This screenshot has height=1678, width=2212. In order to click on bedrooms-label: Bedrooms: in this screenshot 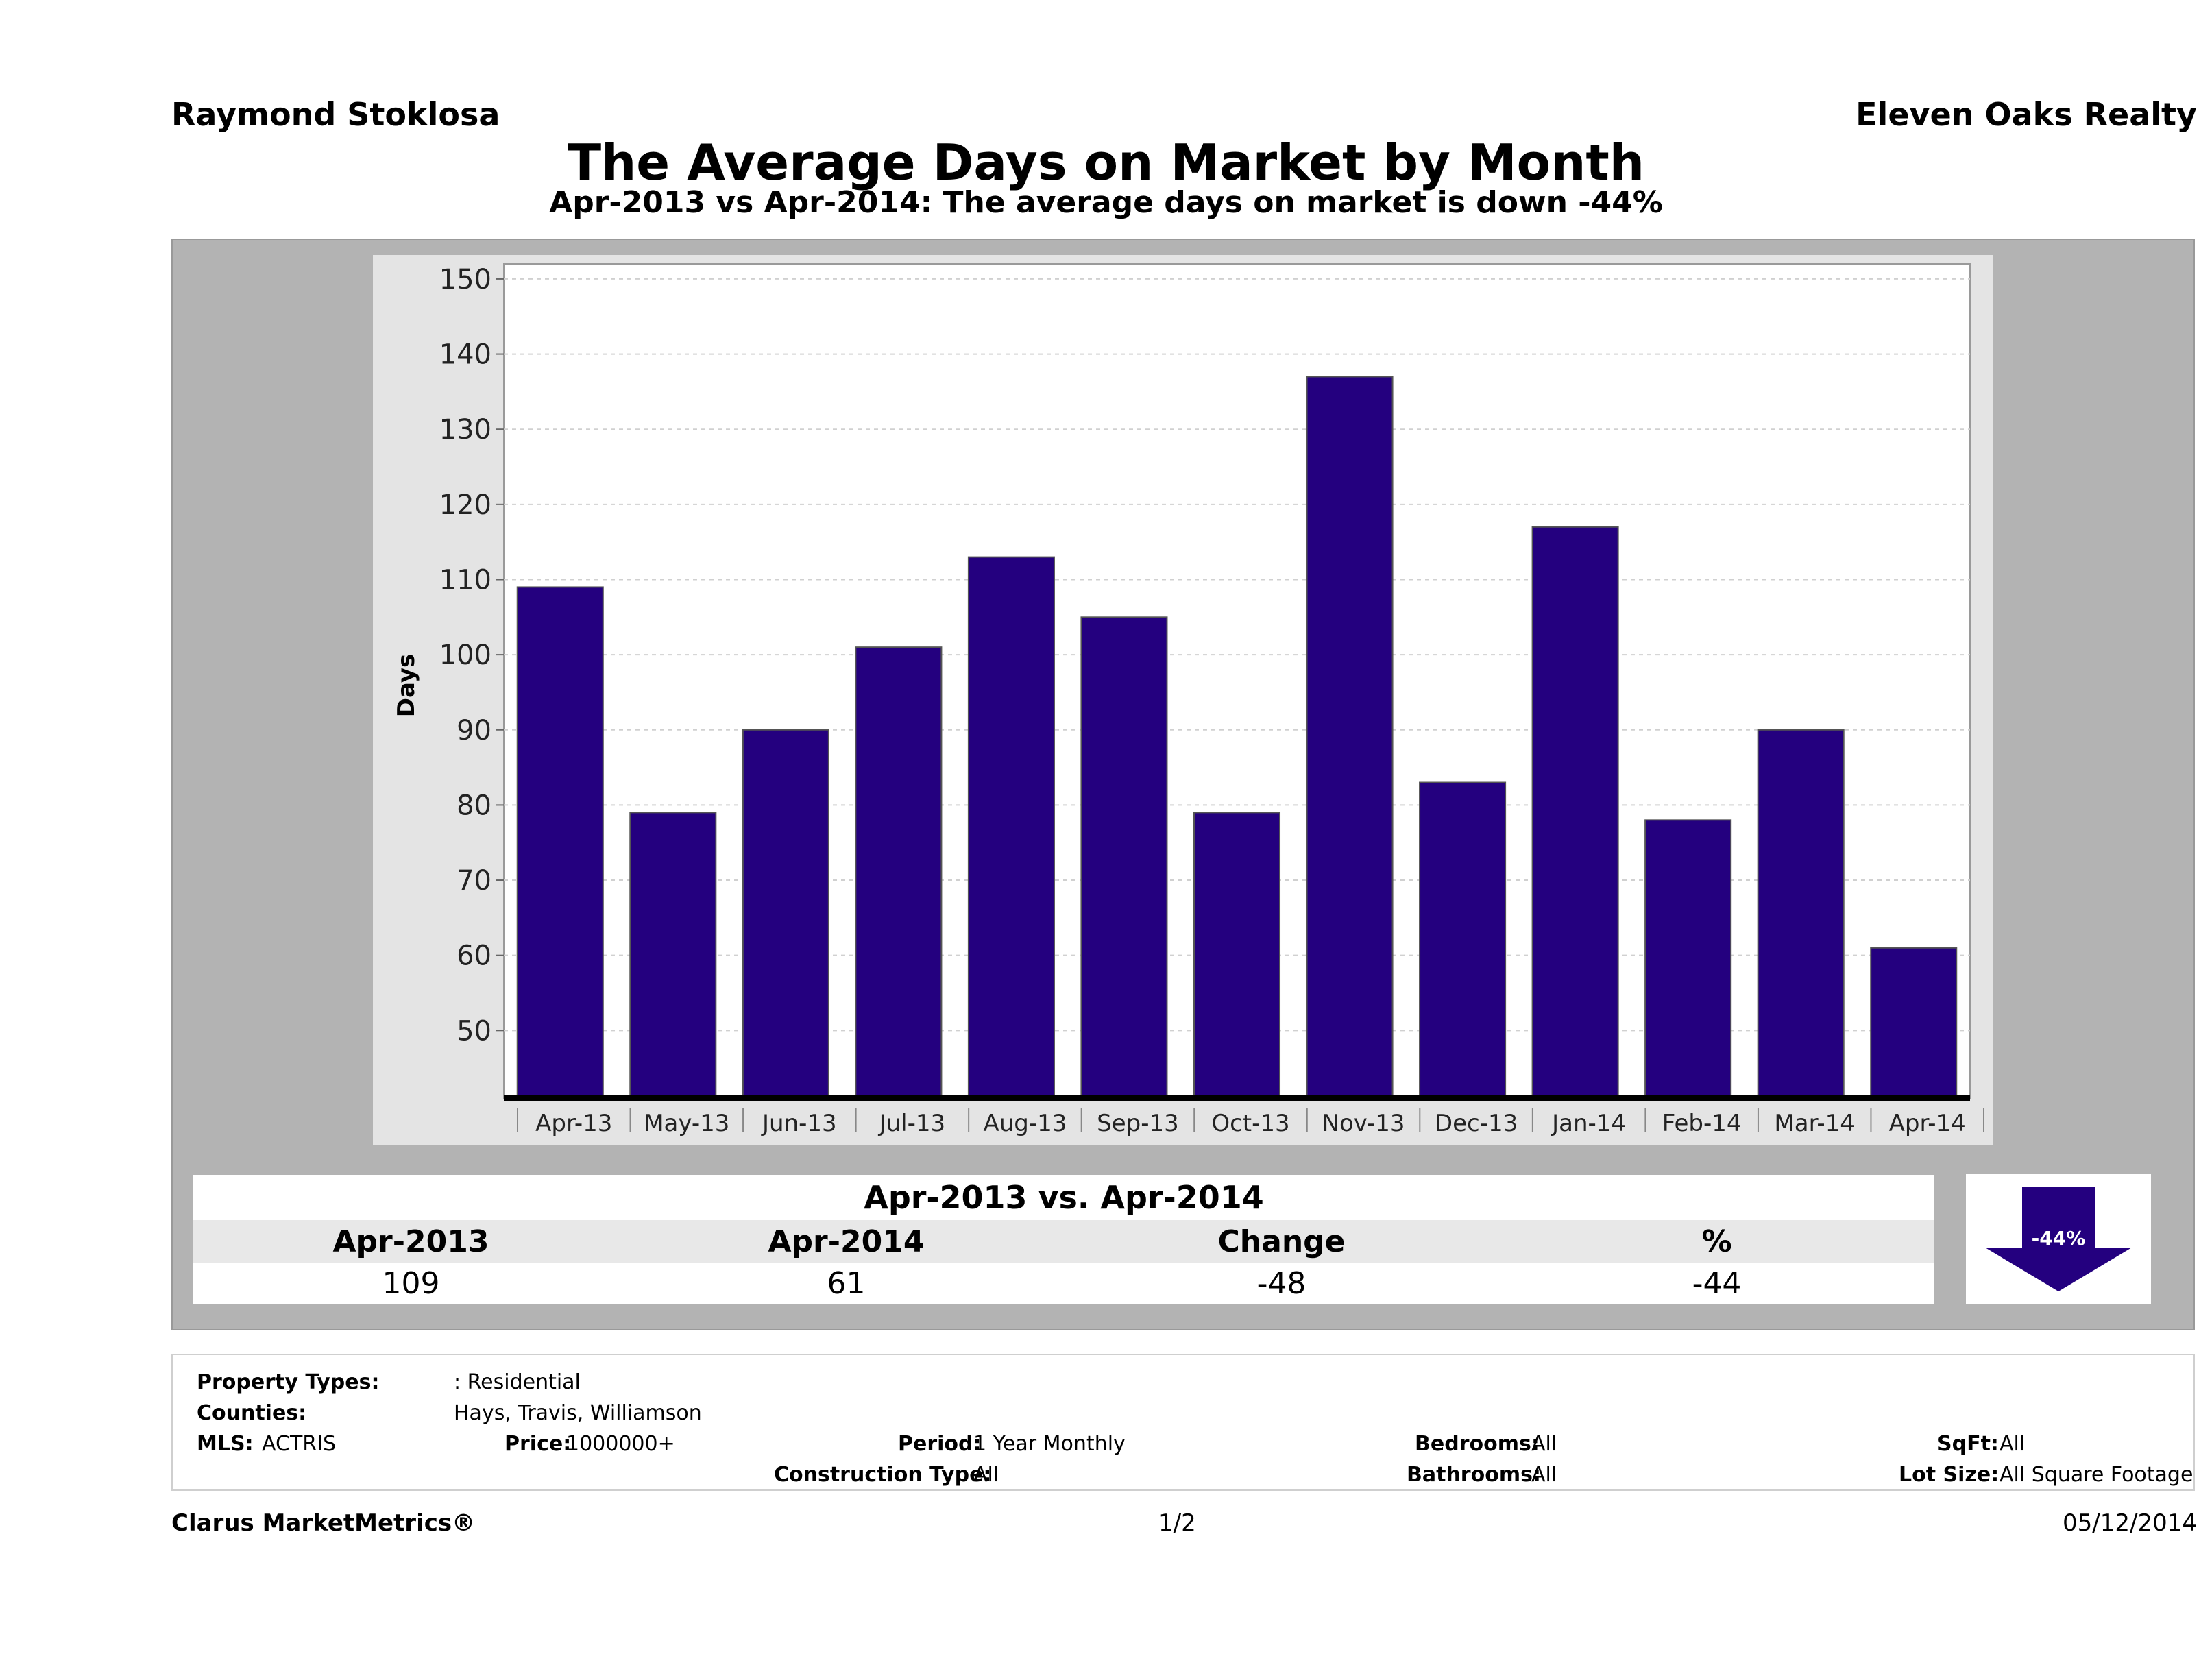, I will do `click(1477, 1444)`.